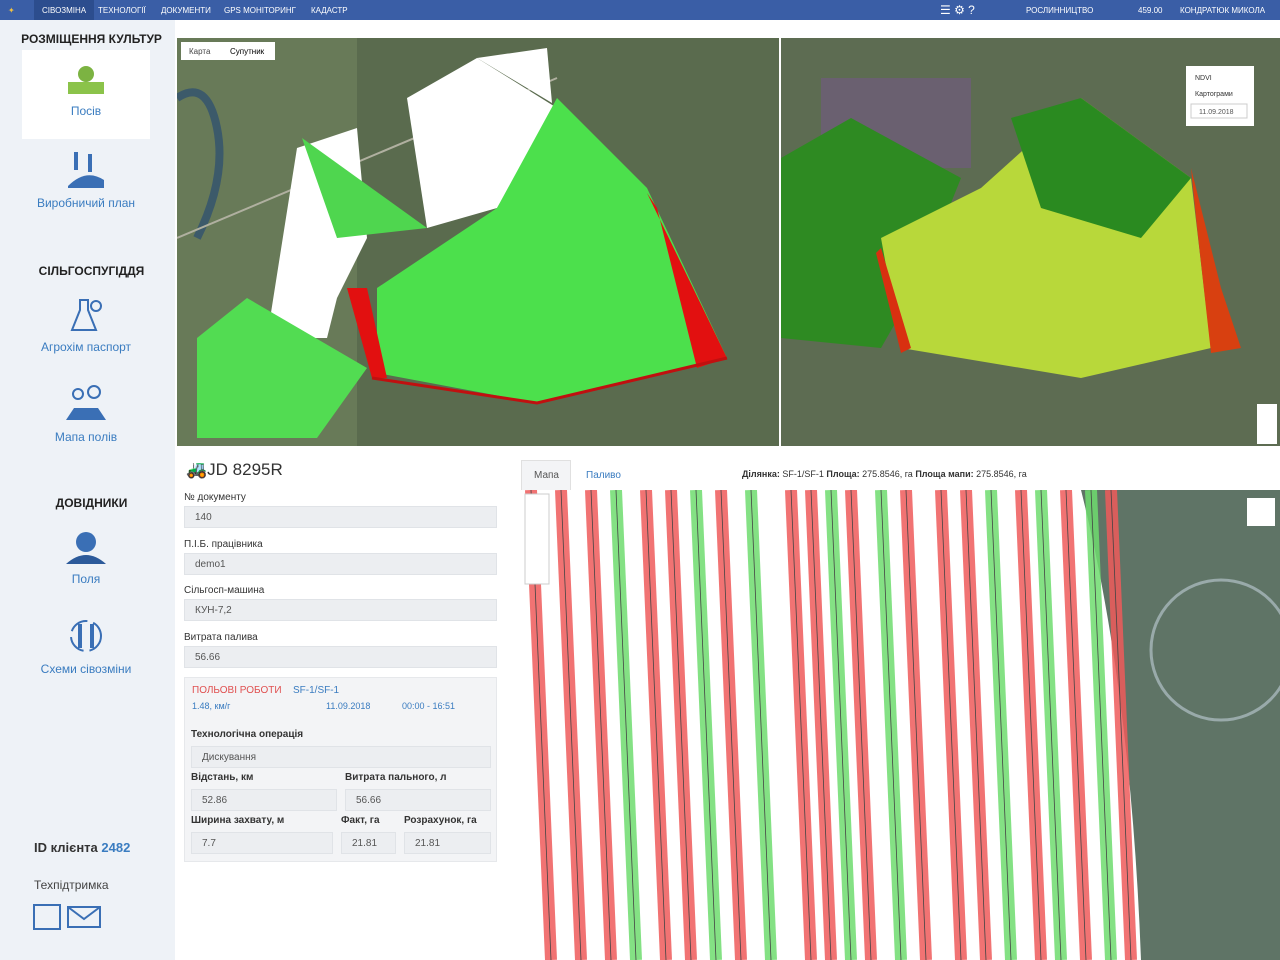 Image resolution: width=1280 pixels, height=960 pixels. I want to click on layer-option: NDVI, so click(1203, 78).